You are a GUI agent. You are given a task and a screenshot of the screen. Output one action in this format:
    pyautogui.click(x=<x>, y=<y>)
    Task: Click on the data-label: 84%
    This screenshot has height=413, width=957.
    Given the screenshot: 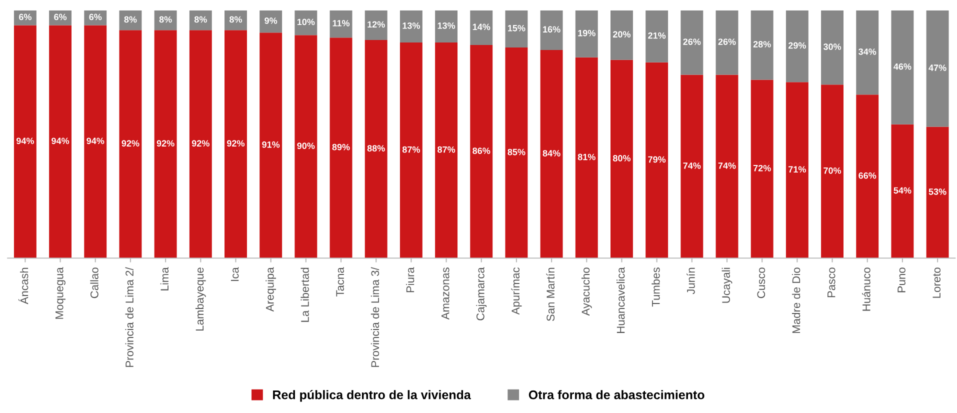 What is the action you would take?
    pyautogui.click(x=551, y=153)
    